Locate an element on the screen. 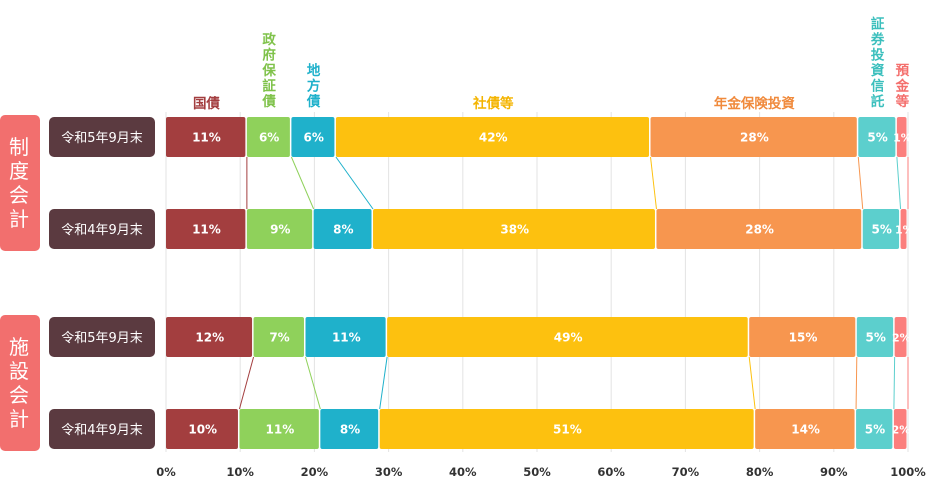 The height and width of the screenshot is (481, 930). data-label: 14% is located at coordinates (805, 430).